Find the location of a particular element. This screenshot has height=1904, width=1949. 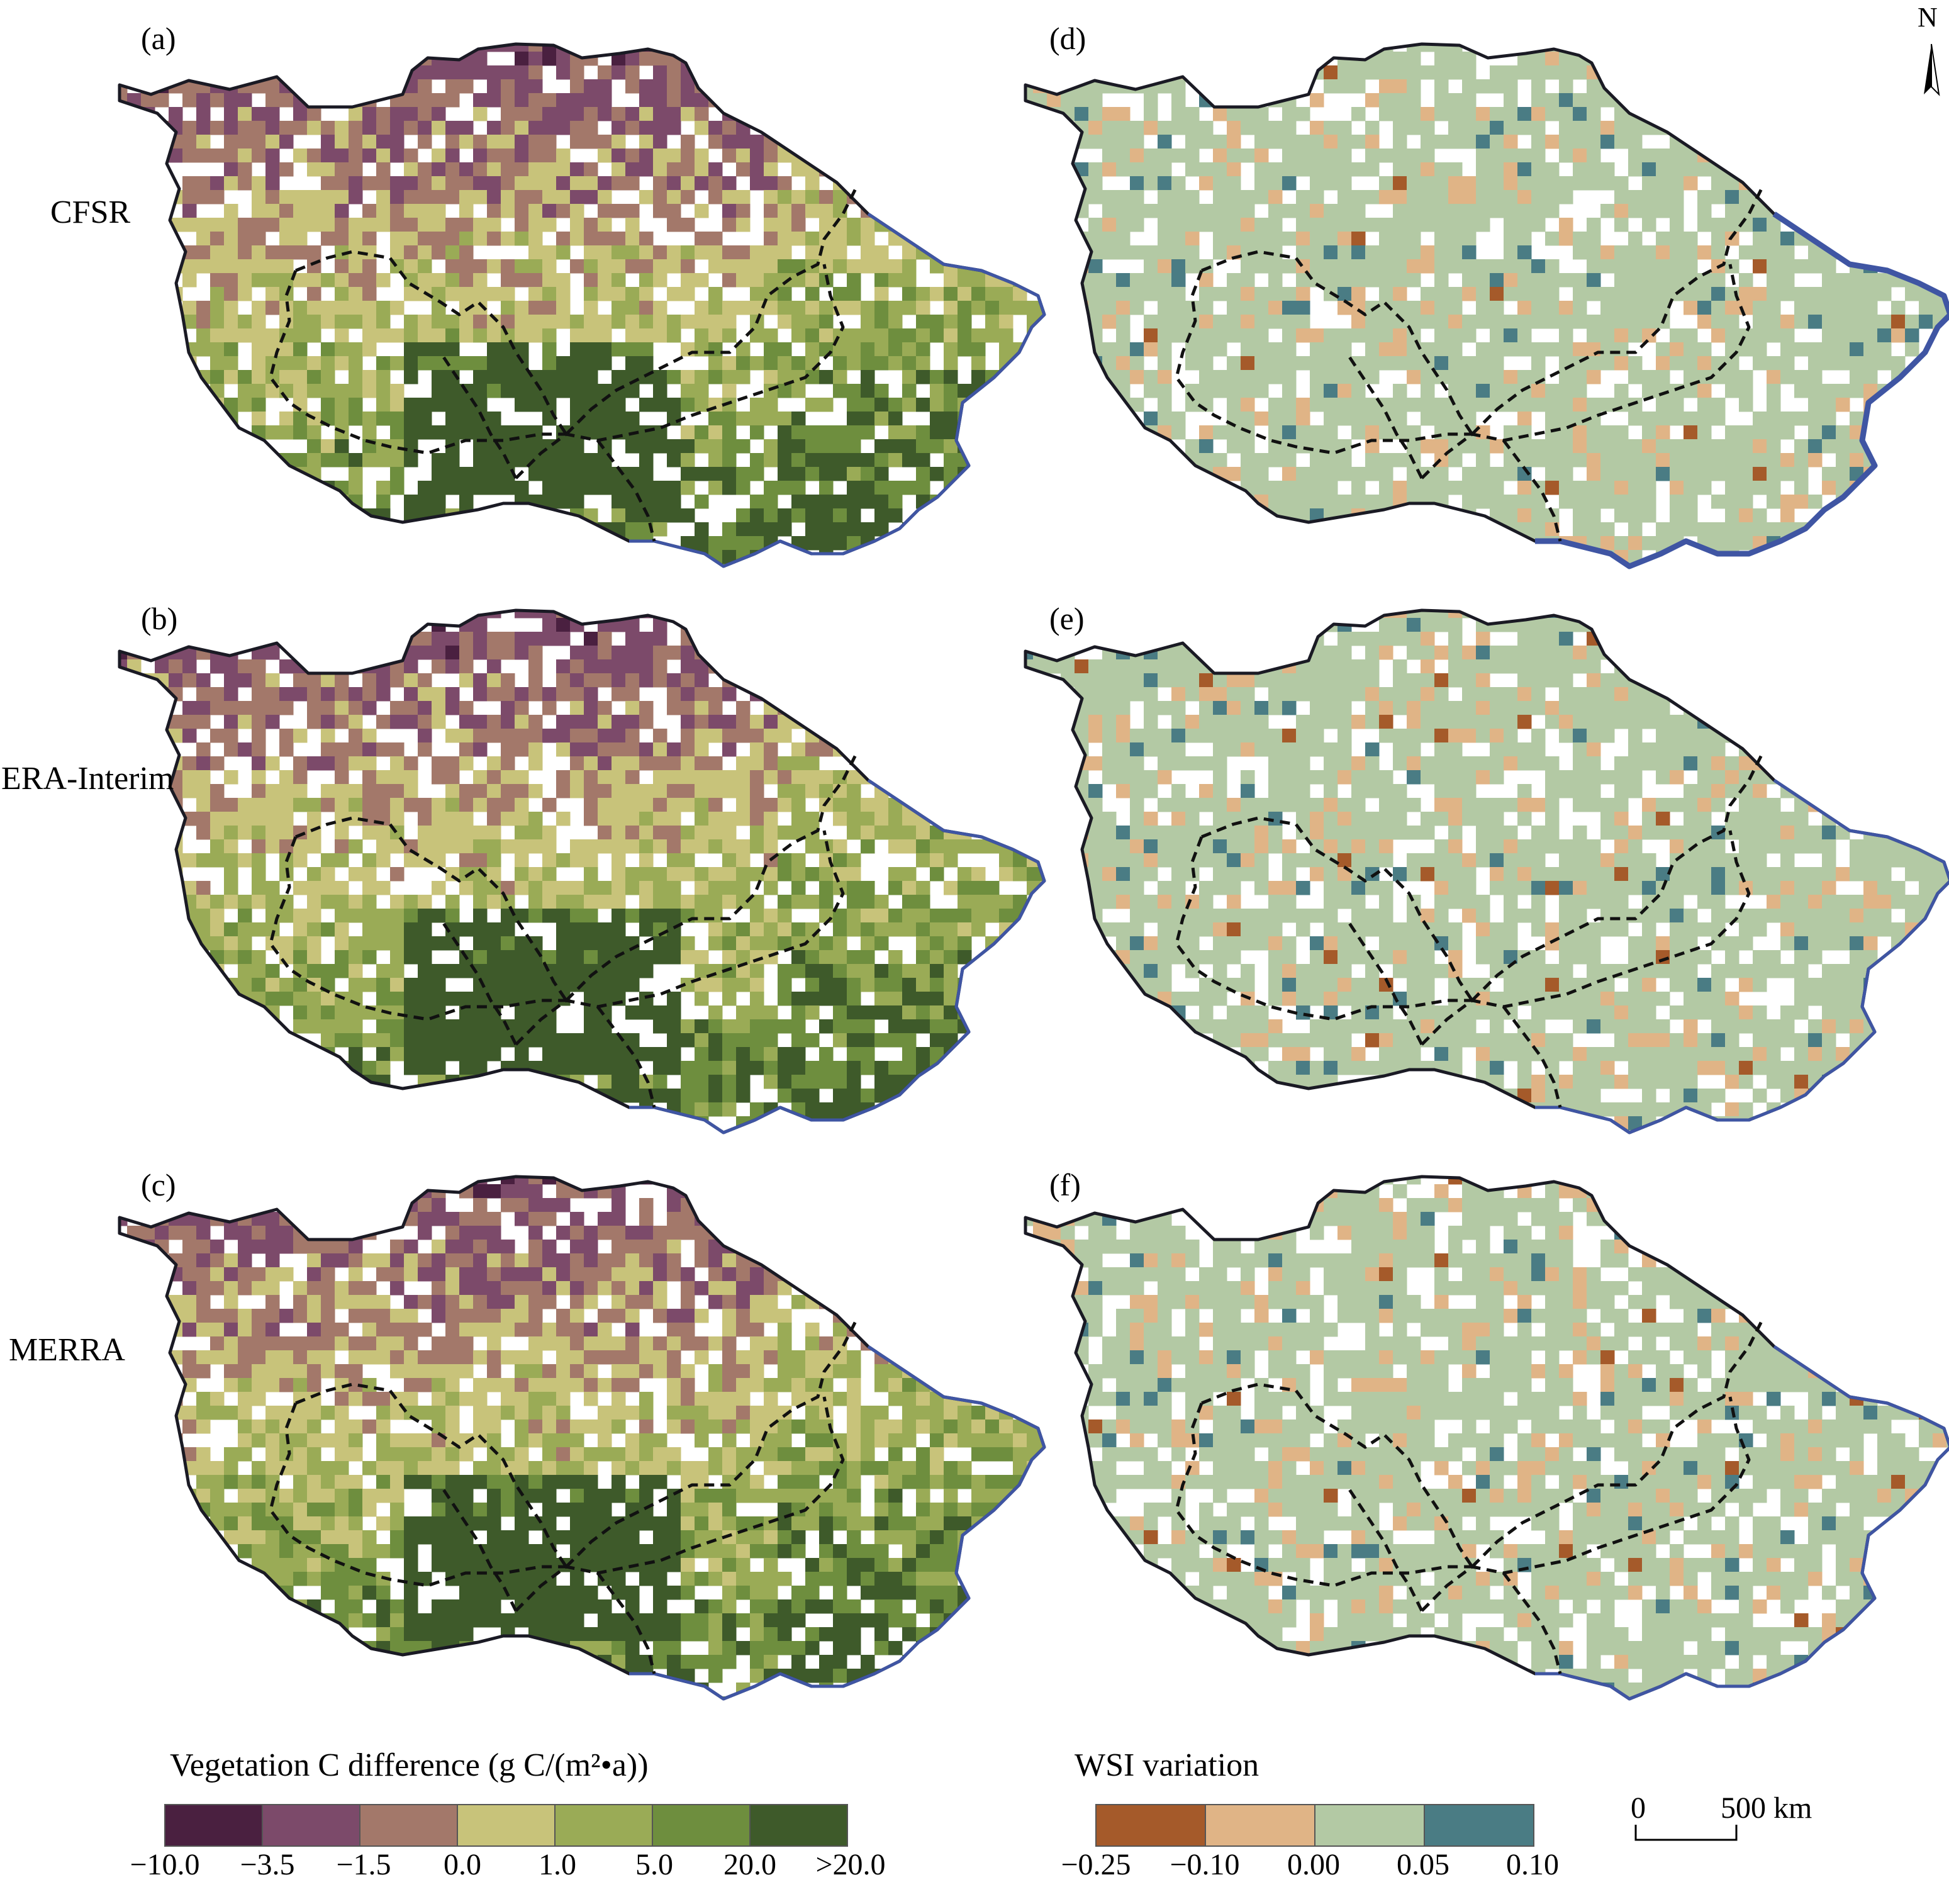

north-arrow-icon is located at coordinates (1932, 69).